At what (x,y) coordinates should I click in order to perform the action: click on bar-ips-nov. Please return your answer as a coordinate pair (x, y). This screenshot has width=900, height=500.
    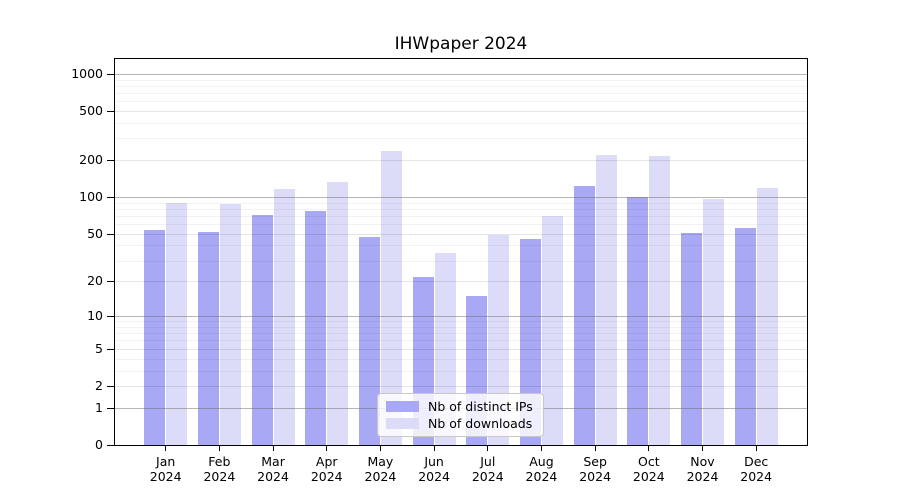
    Looking at the image, I should click on (691, 339).